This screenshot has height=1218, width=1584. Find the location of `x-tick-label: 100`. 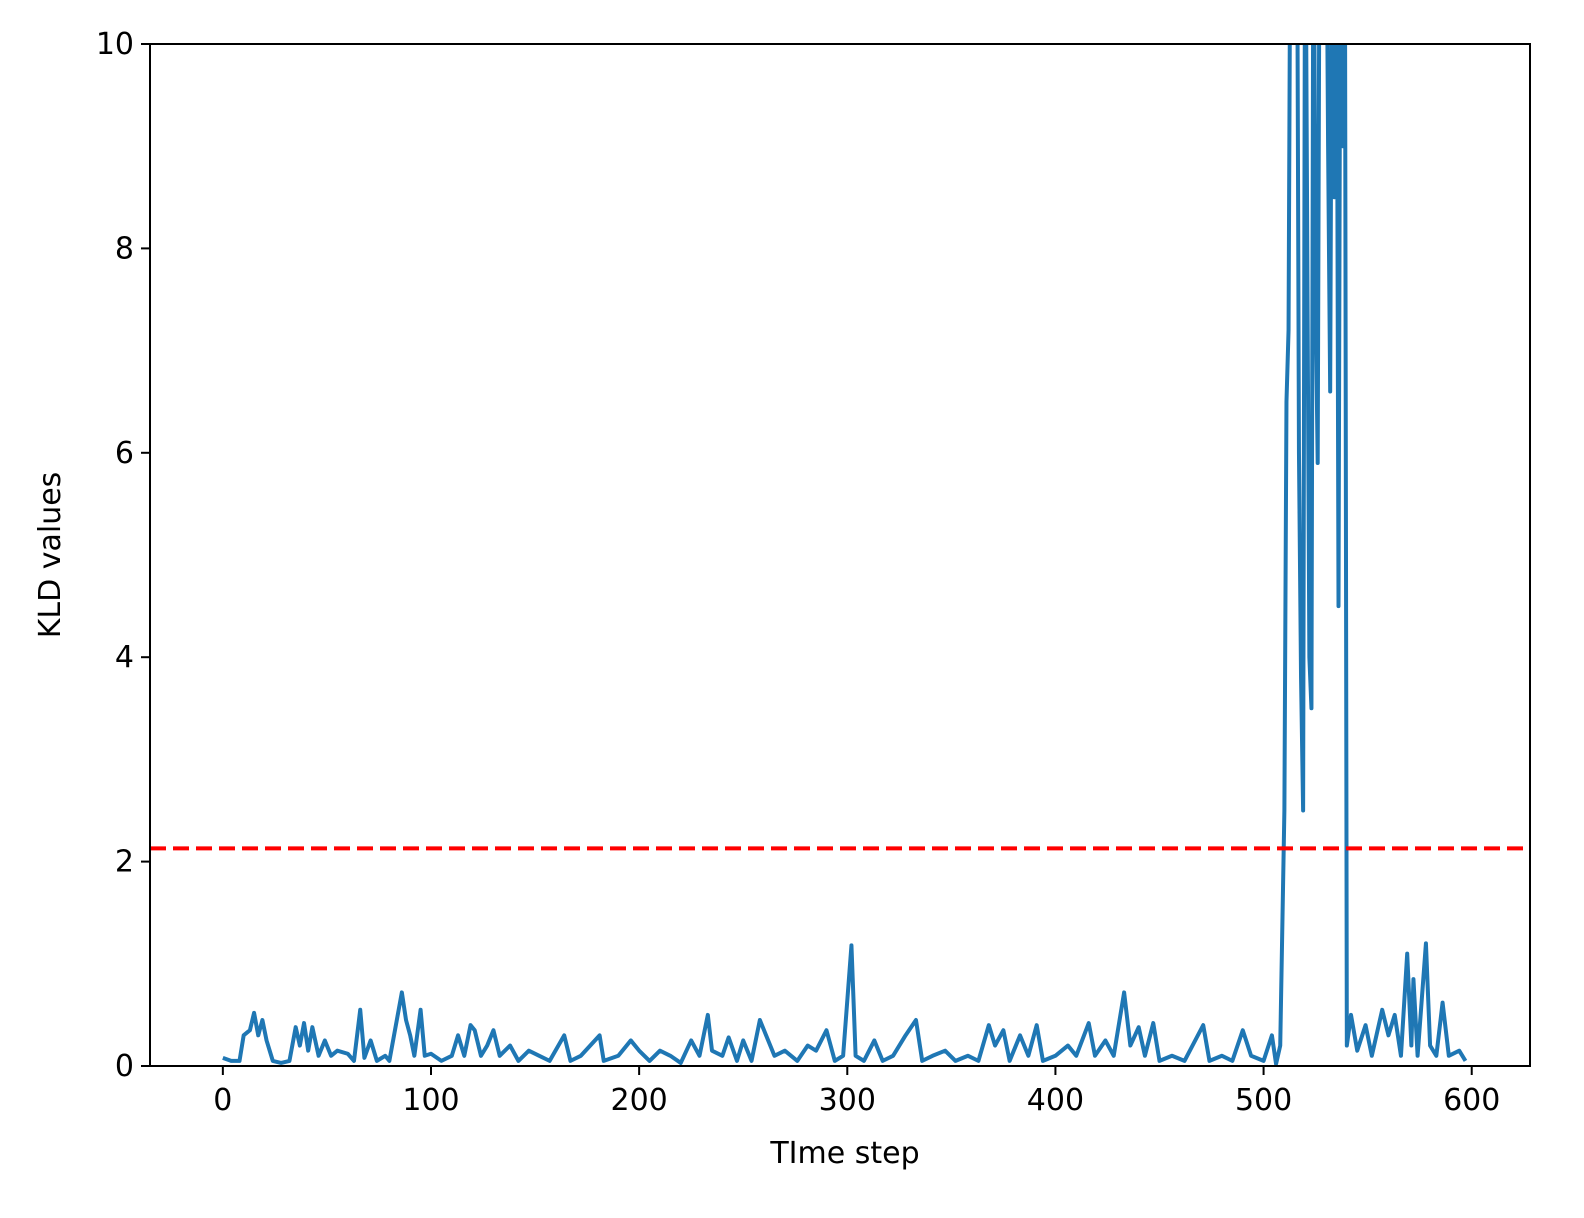

x-tick-label: 100 is located at coordinates (430, 1100).